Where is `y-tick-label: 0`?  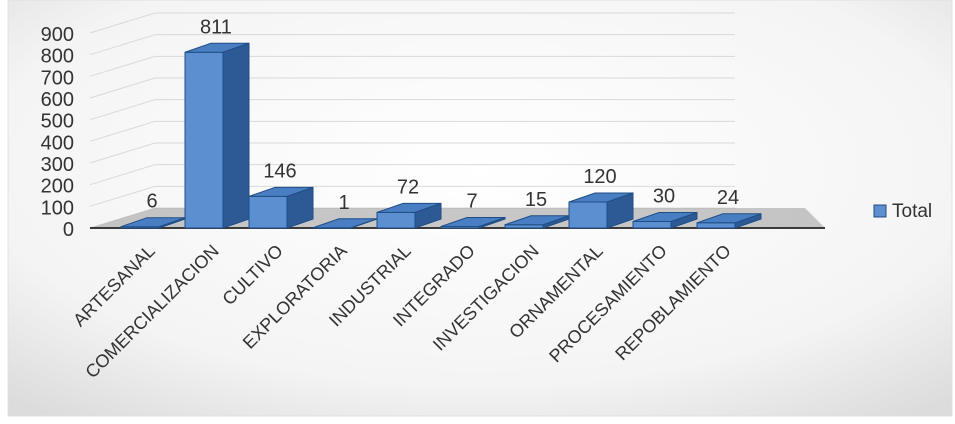
y-tick-label: 0 is located at coordinates (68, 230).